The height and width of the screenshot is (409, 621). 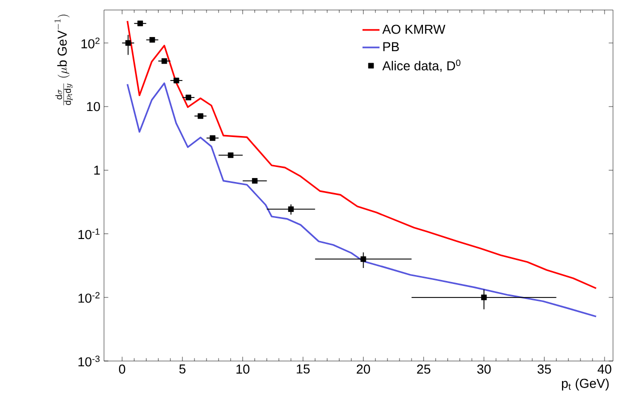 What do you see at coordinates (423, 369) in the screenshot?
I see `x-tick-label: 25` at bounding box center [423, 369].